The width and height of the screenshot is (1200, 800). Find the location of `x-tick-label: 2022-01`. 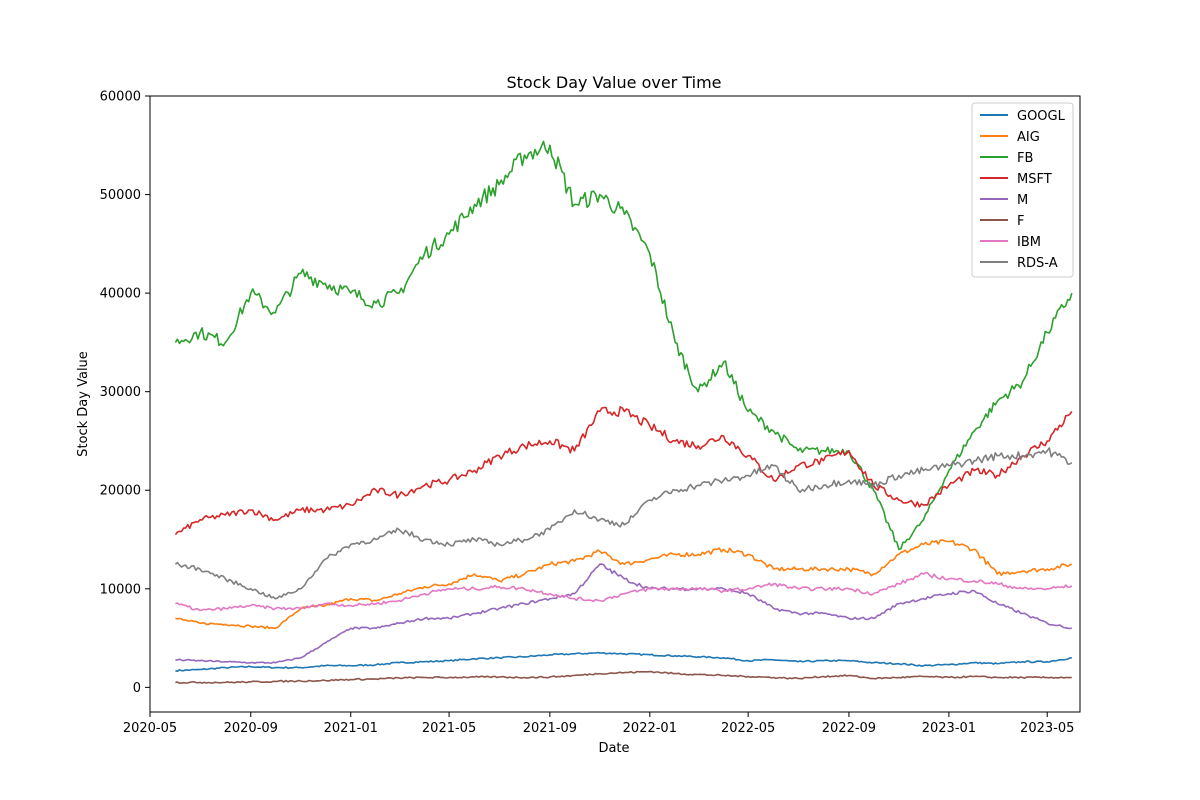

x-tick-label: 2022-01 is located at coordinates (650, 728).